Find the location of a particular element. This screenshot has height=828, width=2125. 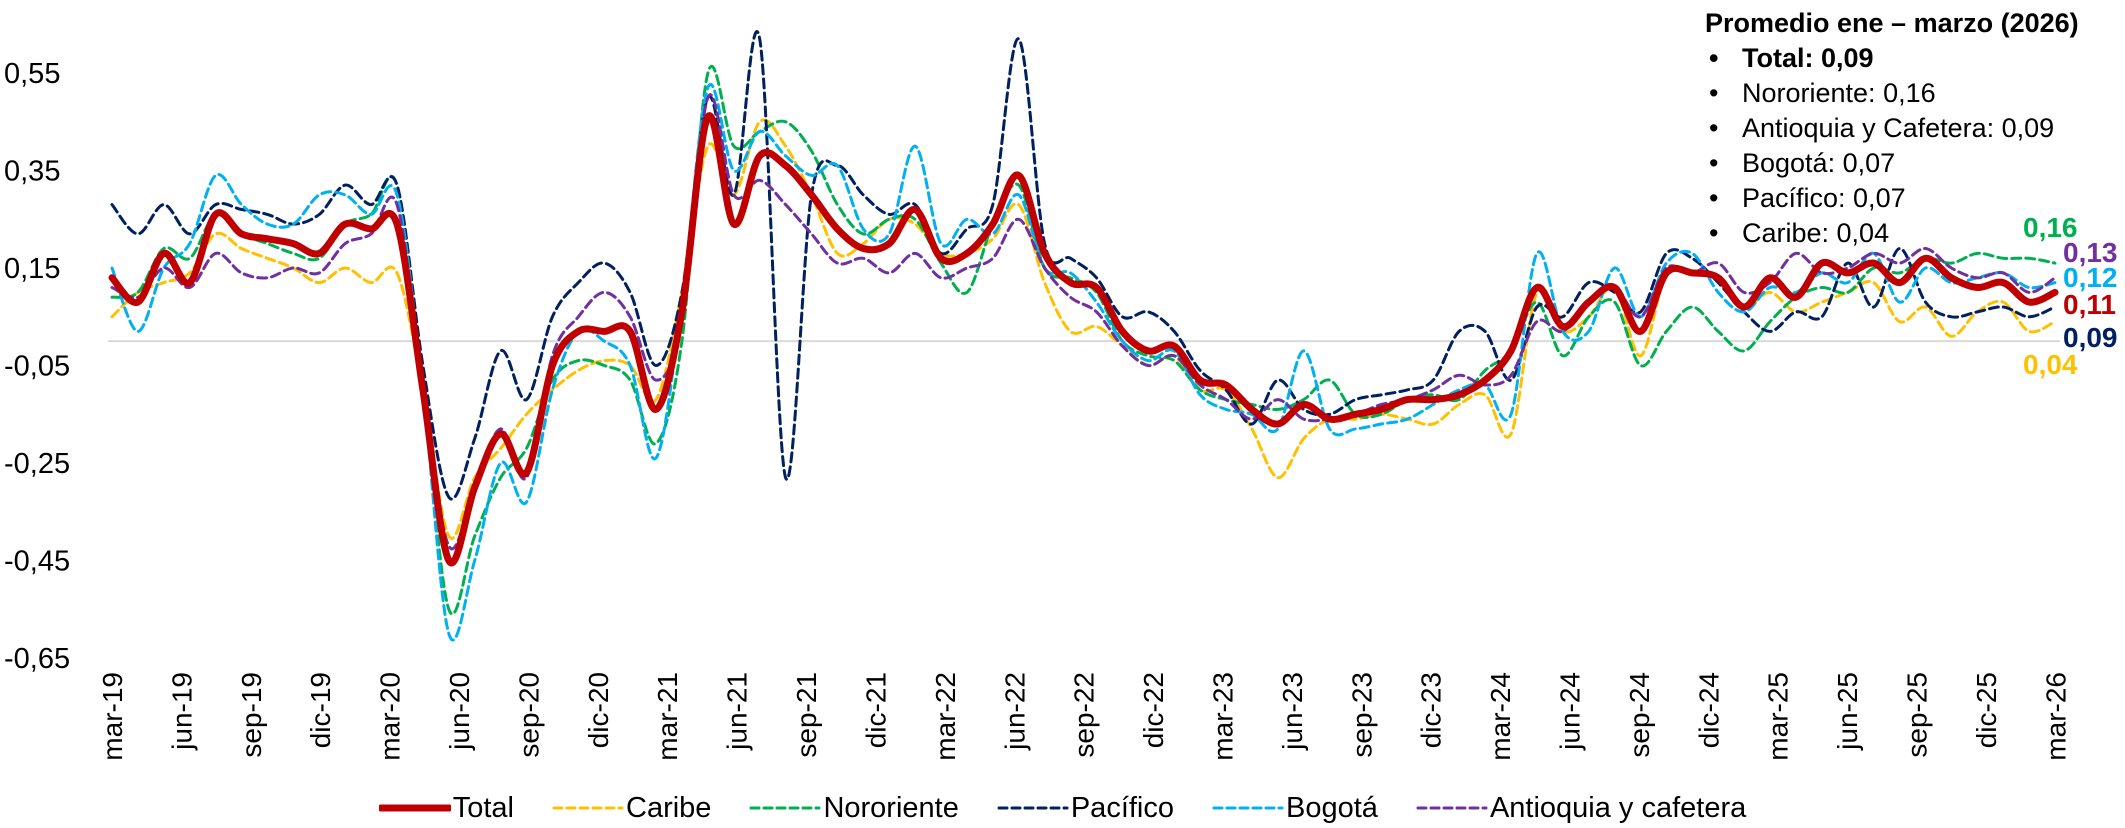

note-item-caribe: Caribe: 0,04 is located at coordinates (1912, 233).